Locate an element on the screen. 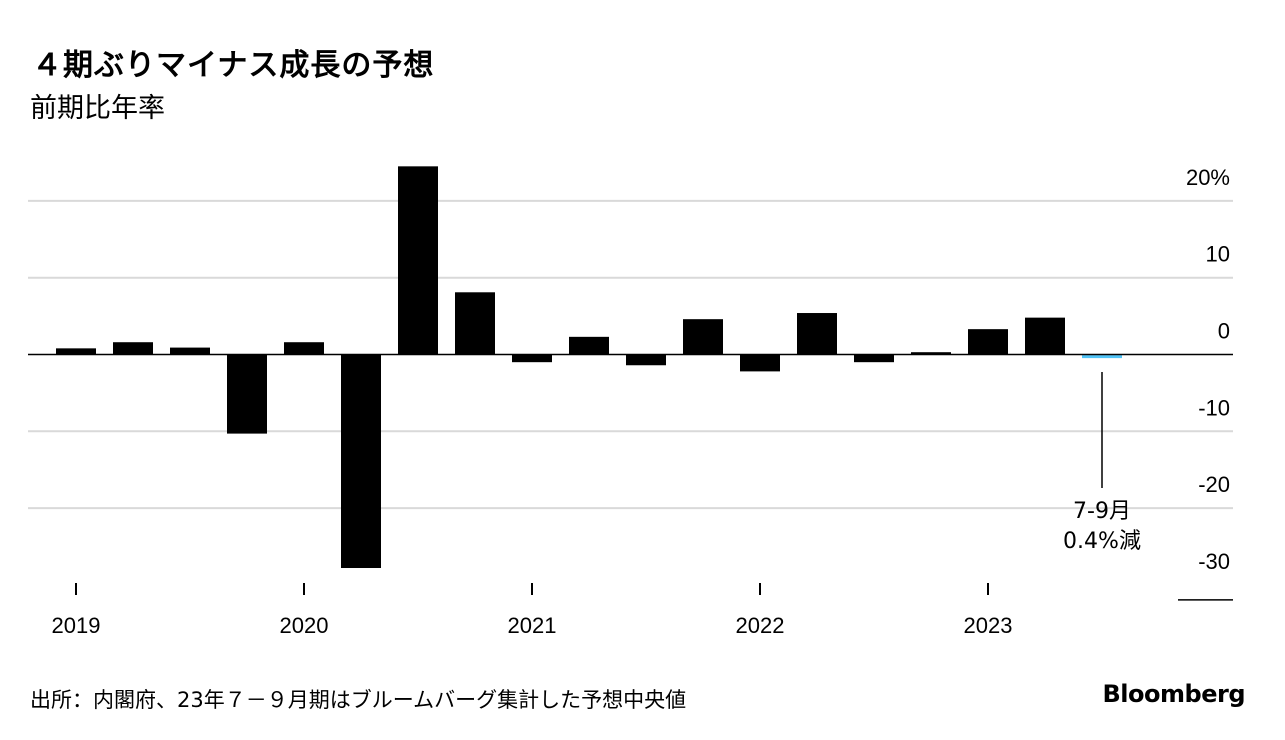 The width and height of the screenshot is (1285, 740). bar-2021Q1 is located at coordinates (532, 358).